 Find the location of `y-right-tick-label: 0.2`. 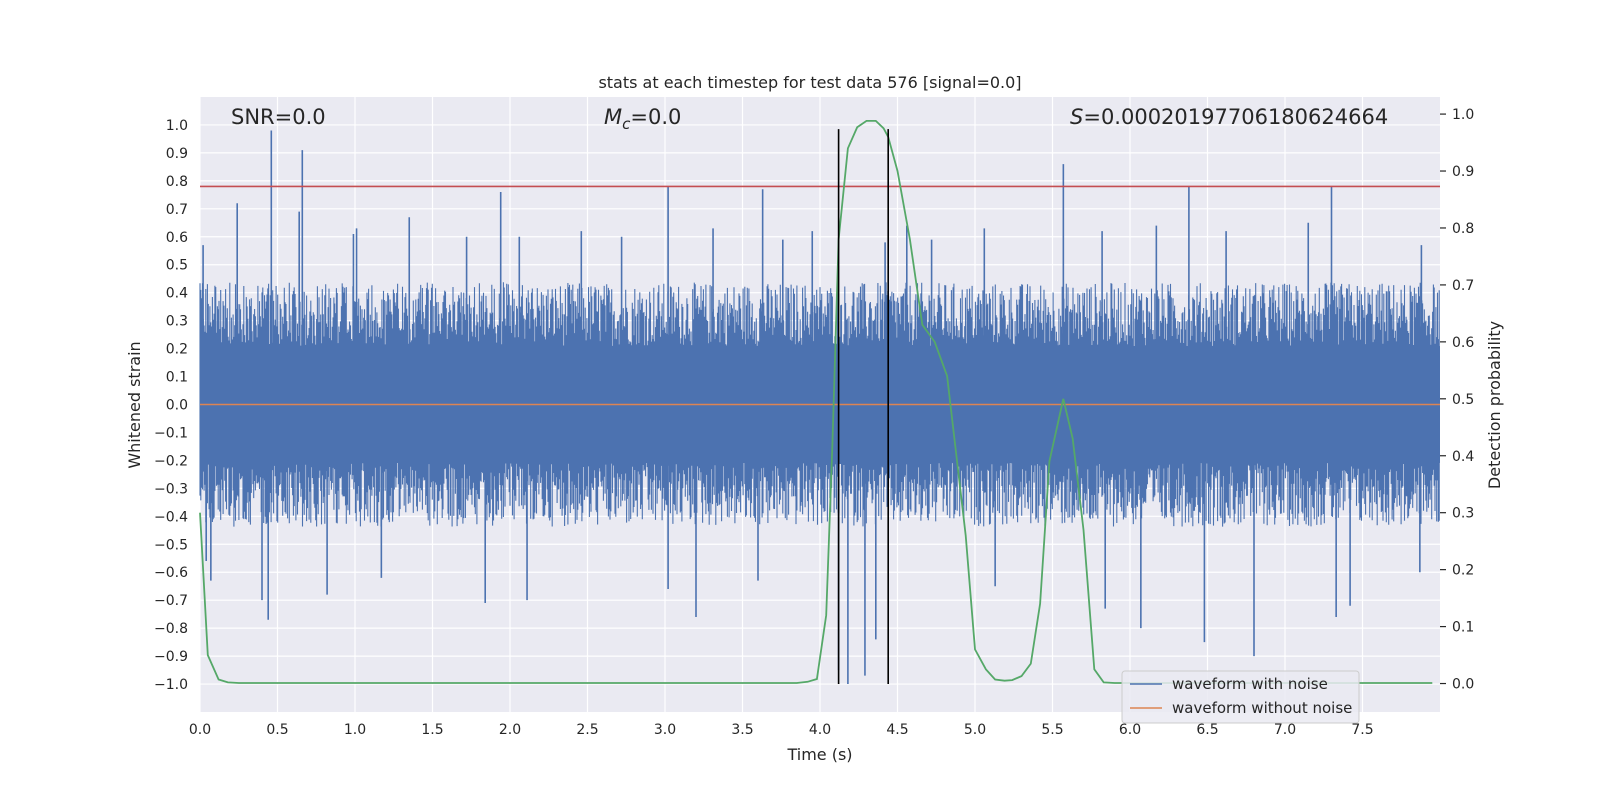

y-right-tick-label: 0.2 is located at coordinates (1463, 571).